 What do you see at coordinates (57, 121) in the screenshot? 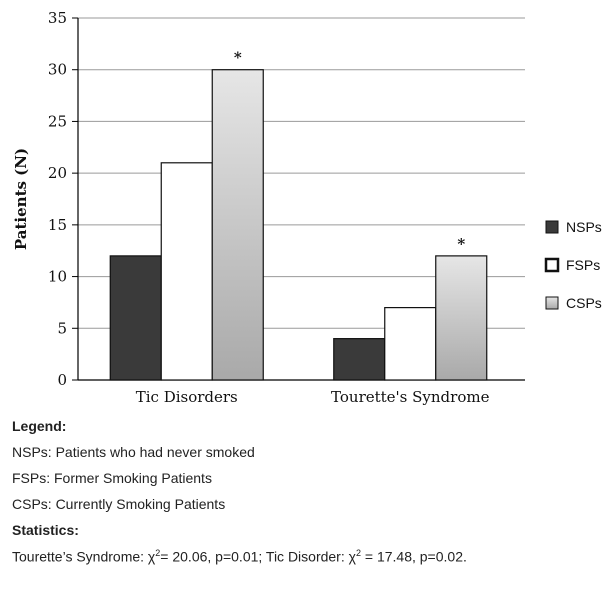
I see `y-tick-label: 25` at bounding box center [57, 121].